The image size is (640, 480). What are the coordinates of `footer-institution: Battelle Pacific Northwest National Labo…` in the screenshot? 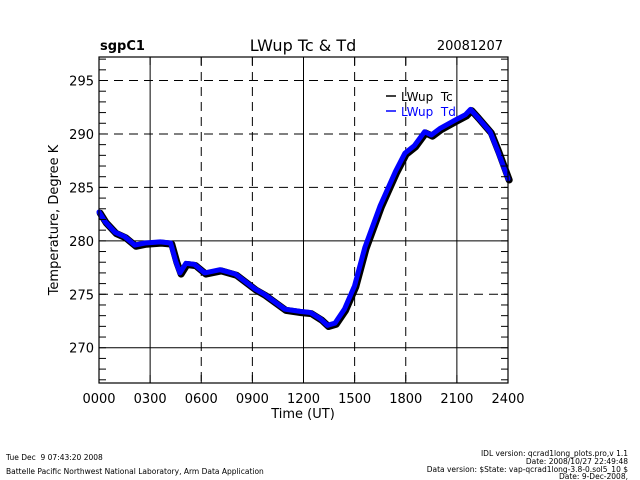 It's located at (135, 471).